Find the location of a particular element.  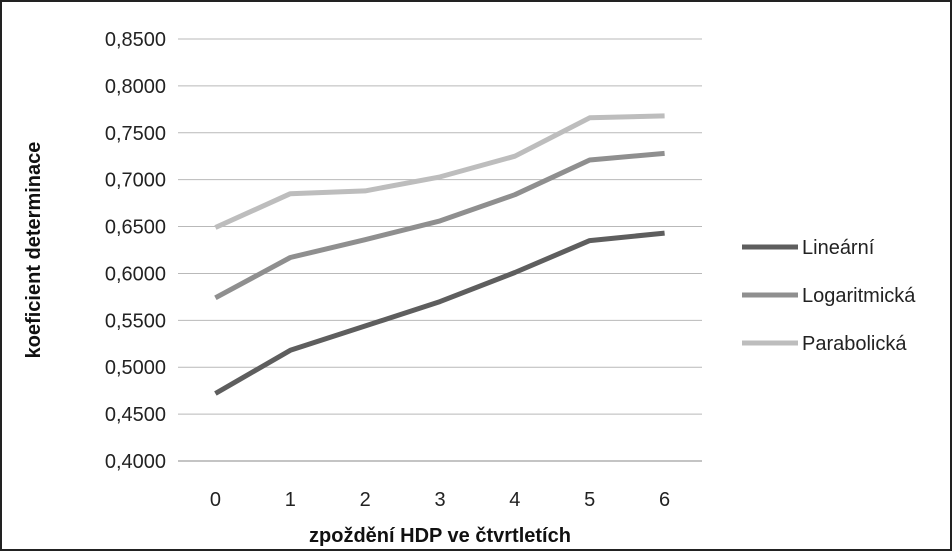

y-tick-label: 0,6000 is located at coordinates (135, 274).